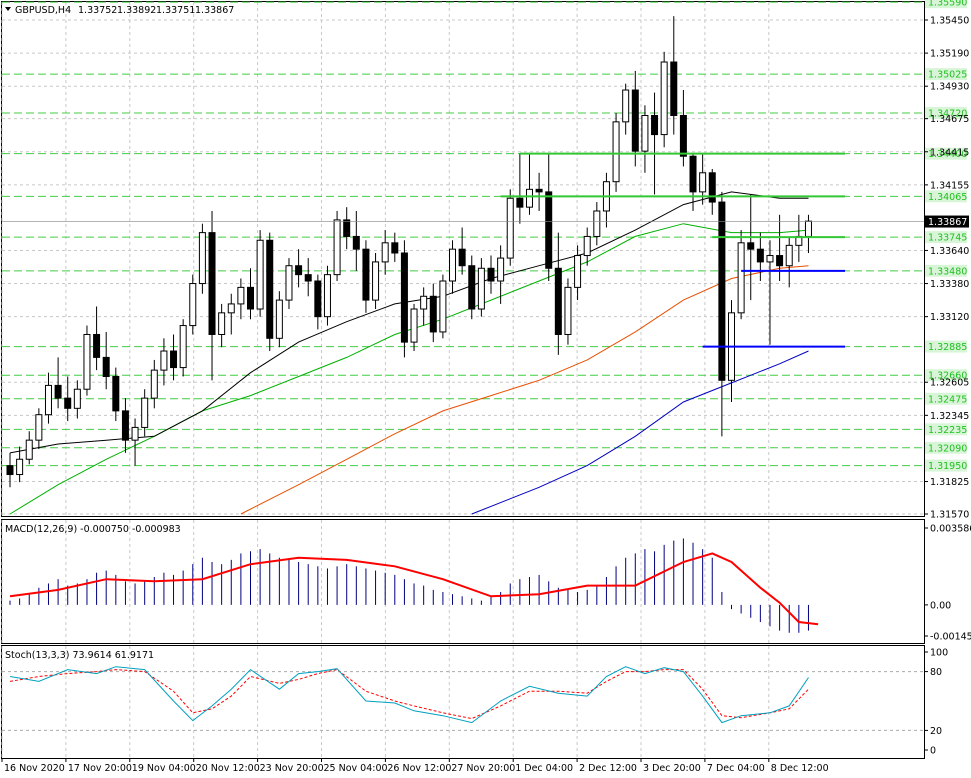  I want to click on level-label: 1.31950, so click(947, 466).